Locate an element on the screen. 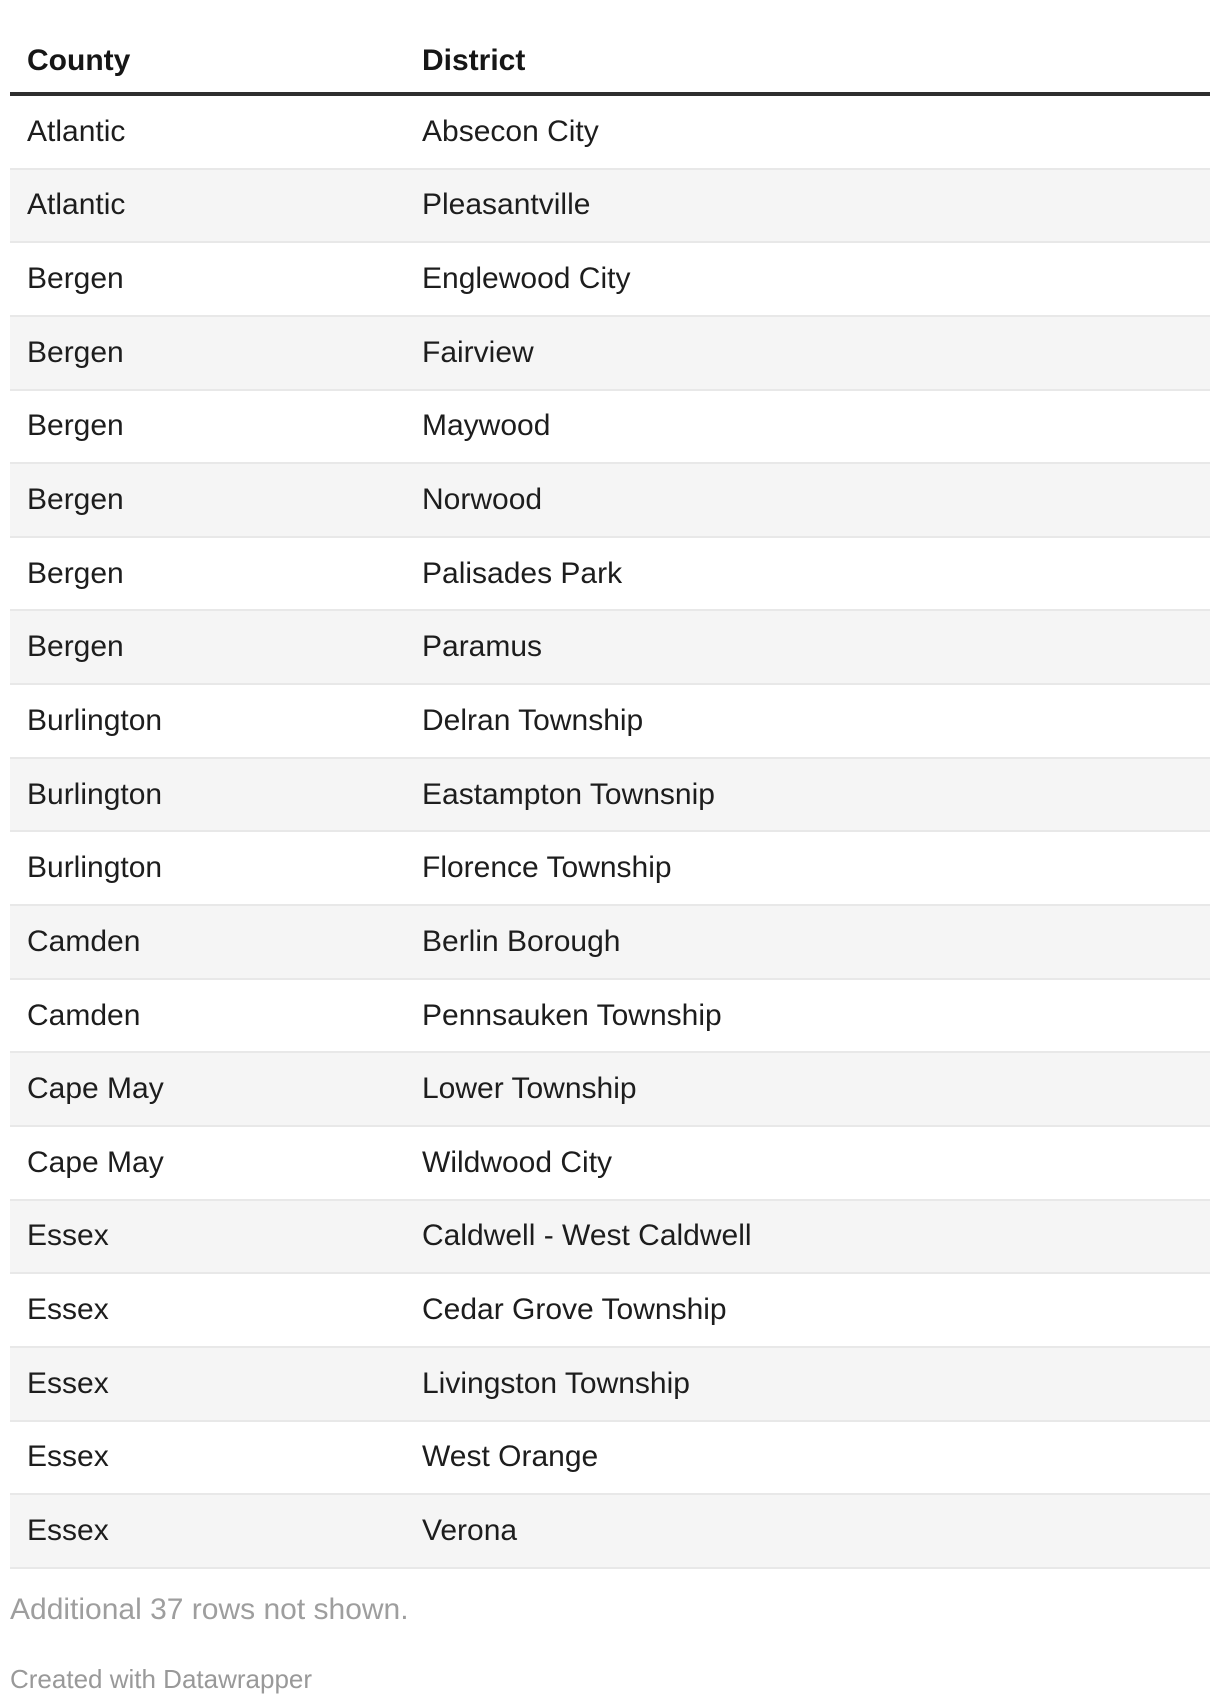 The image size is (1220, 1706). cell-district: Absecon City is located at coordinates (510, 131).